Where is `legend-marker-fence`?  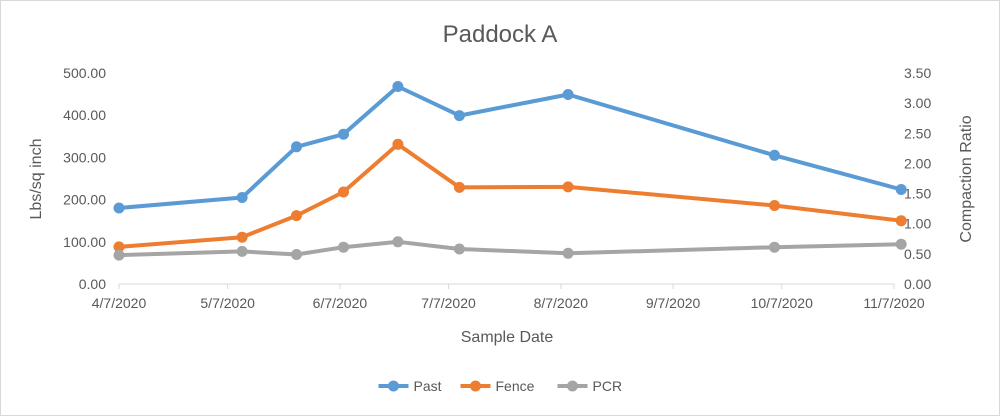 legend-marker-fence is located at coordinates (475, 386).